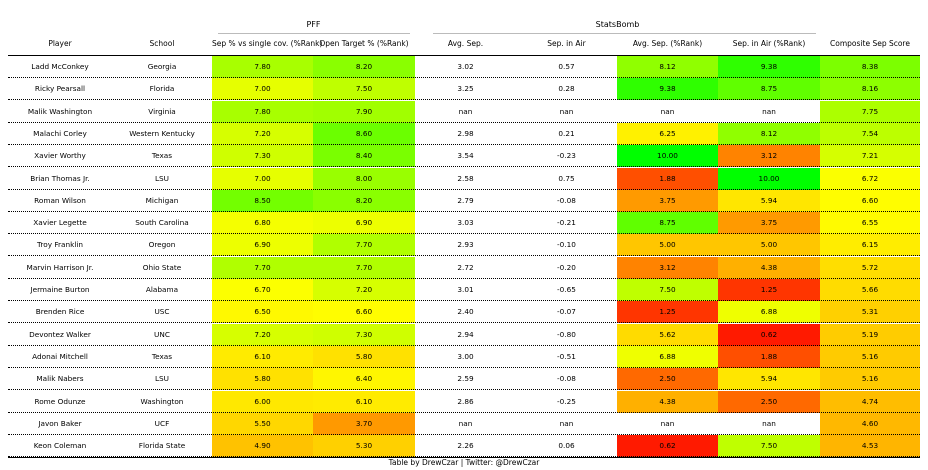 The width and height of the screenshot is (928, 470). I want to click on cell-avg-sep-rank: 4.38, so click(667, 401).